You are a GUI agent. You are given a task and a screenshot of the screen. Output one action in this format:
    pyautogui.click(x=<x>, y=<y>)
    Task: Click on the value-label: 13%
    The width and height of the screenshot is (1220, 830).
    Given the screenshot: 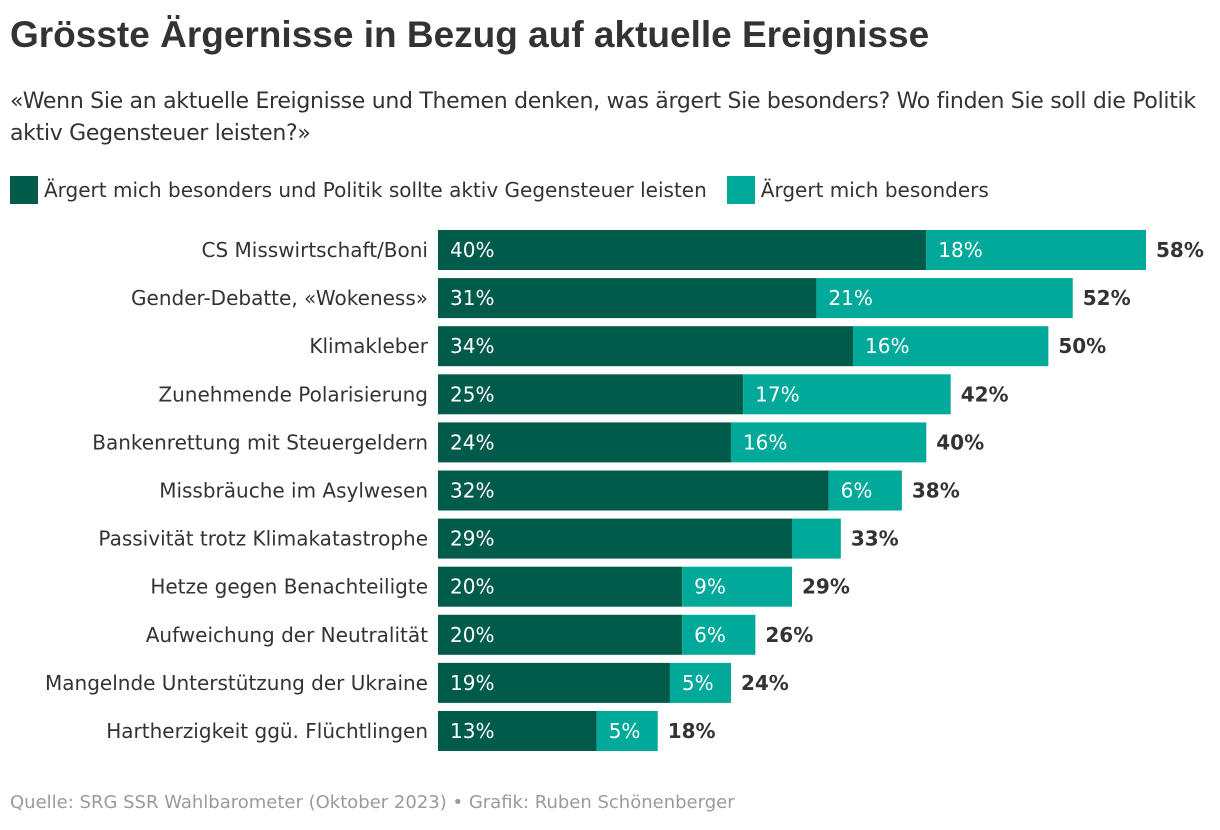 What is the action you would take?
    pyautogui.click(x=472, y=731)
    